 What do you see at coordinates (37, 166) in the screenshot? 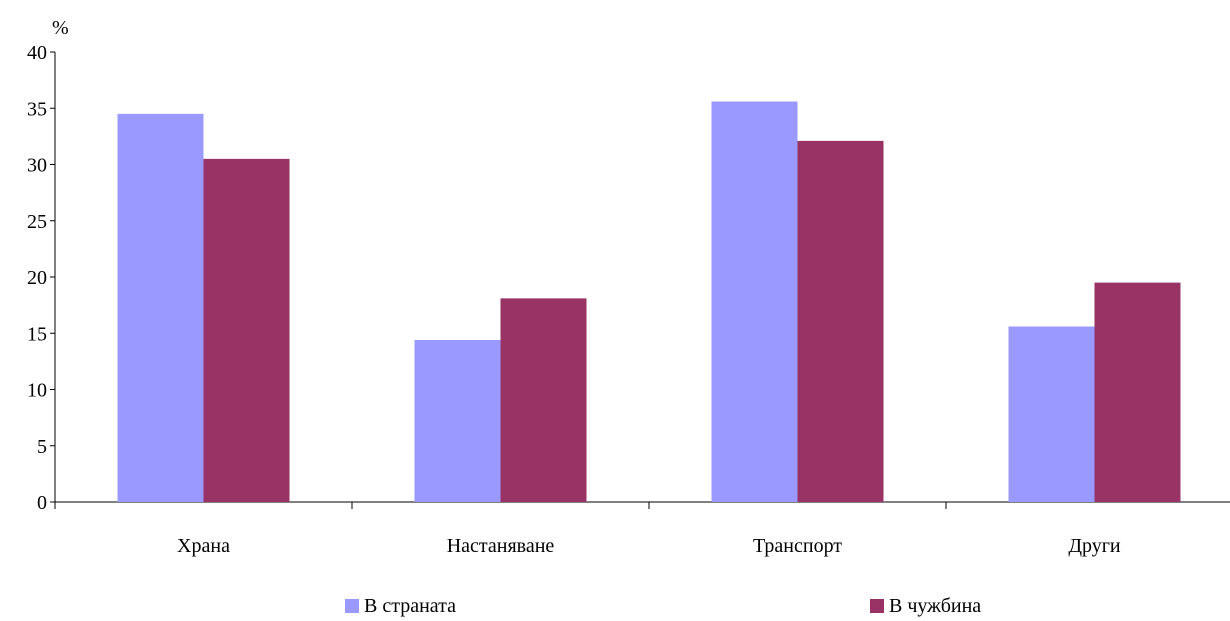
I see `y-tick-label: 30` at bounding box center [37, 166].